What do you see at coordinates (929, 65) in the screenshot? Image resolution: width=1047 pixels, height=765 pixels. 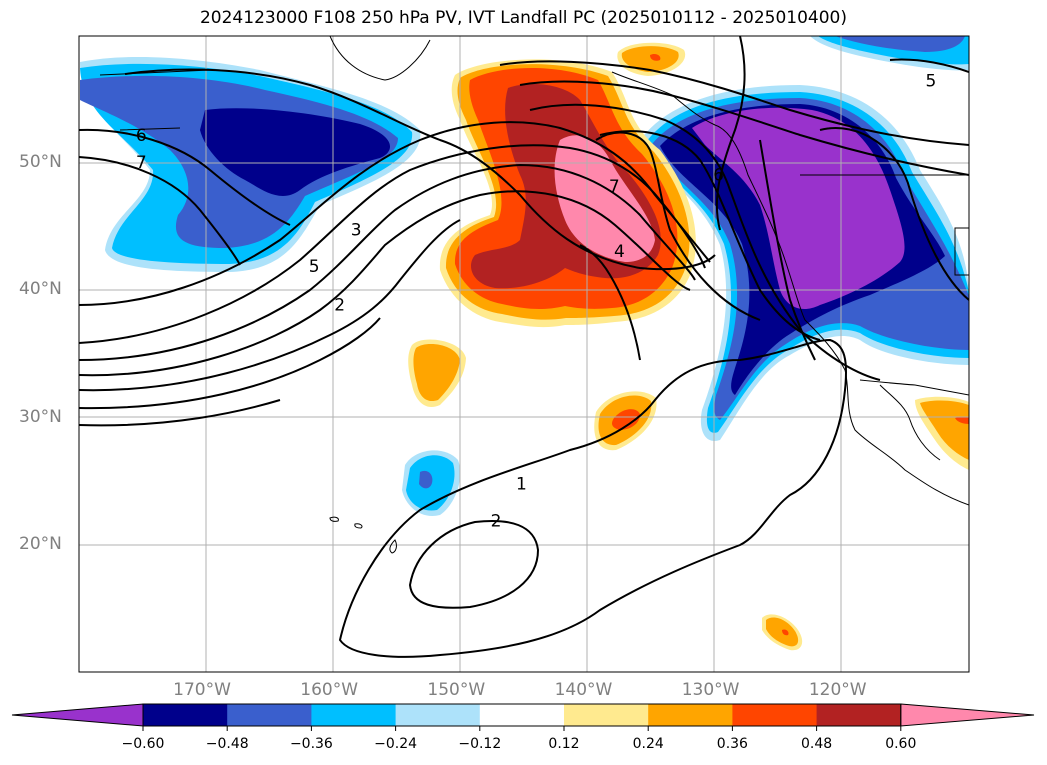 I see `pv-contour-5-east` at bounding box center [929, 65].